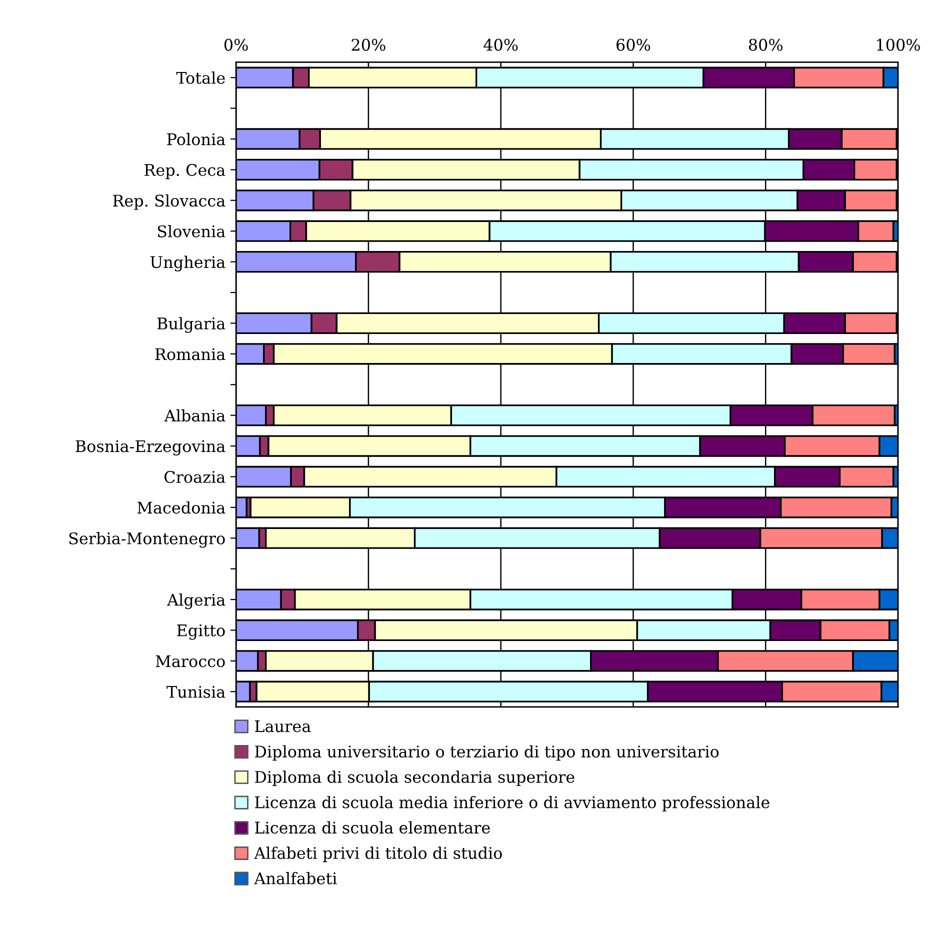 This screenshot has height=929, width=933. I want to click on y-tick-label: Croazia, so click(195, 477).